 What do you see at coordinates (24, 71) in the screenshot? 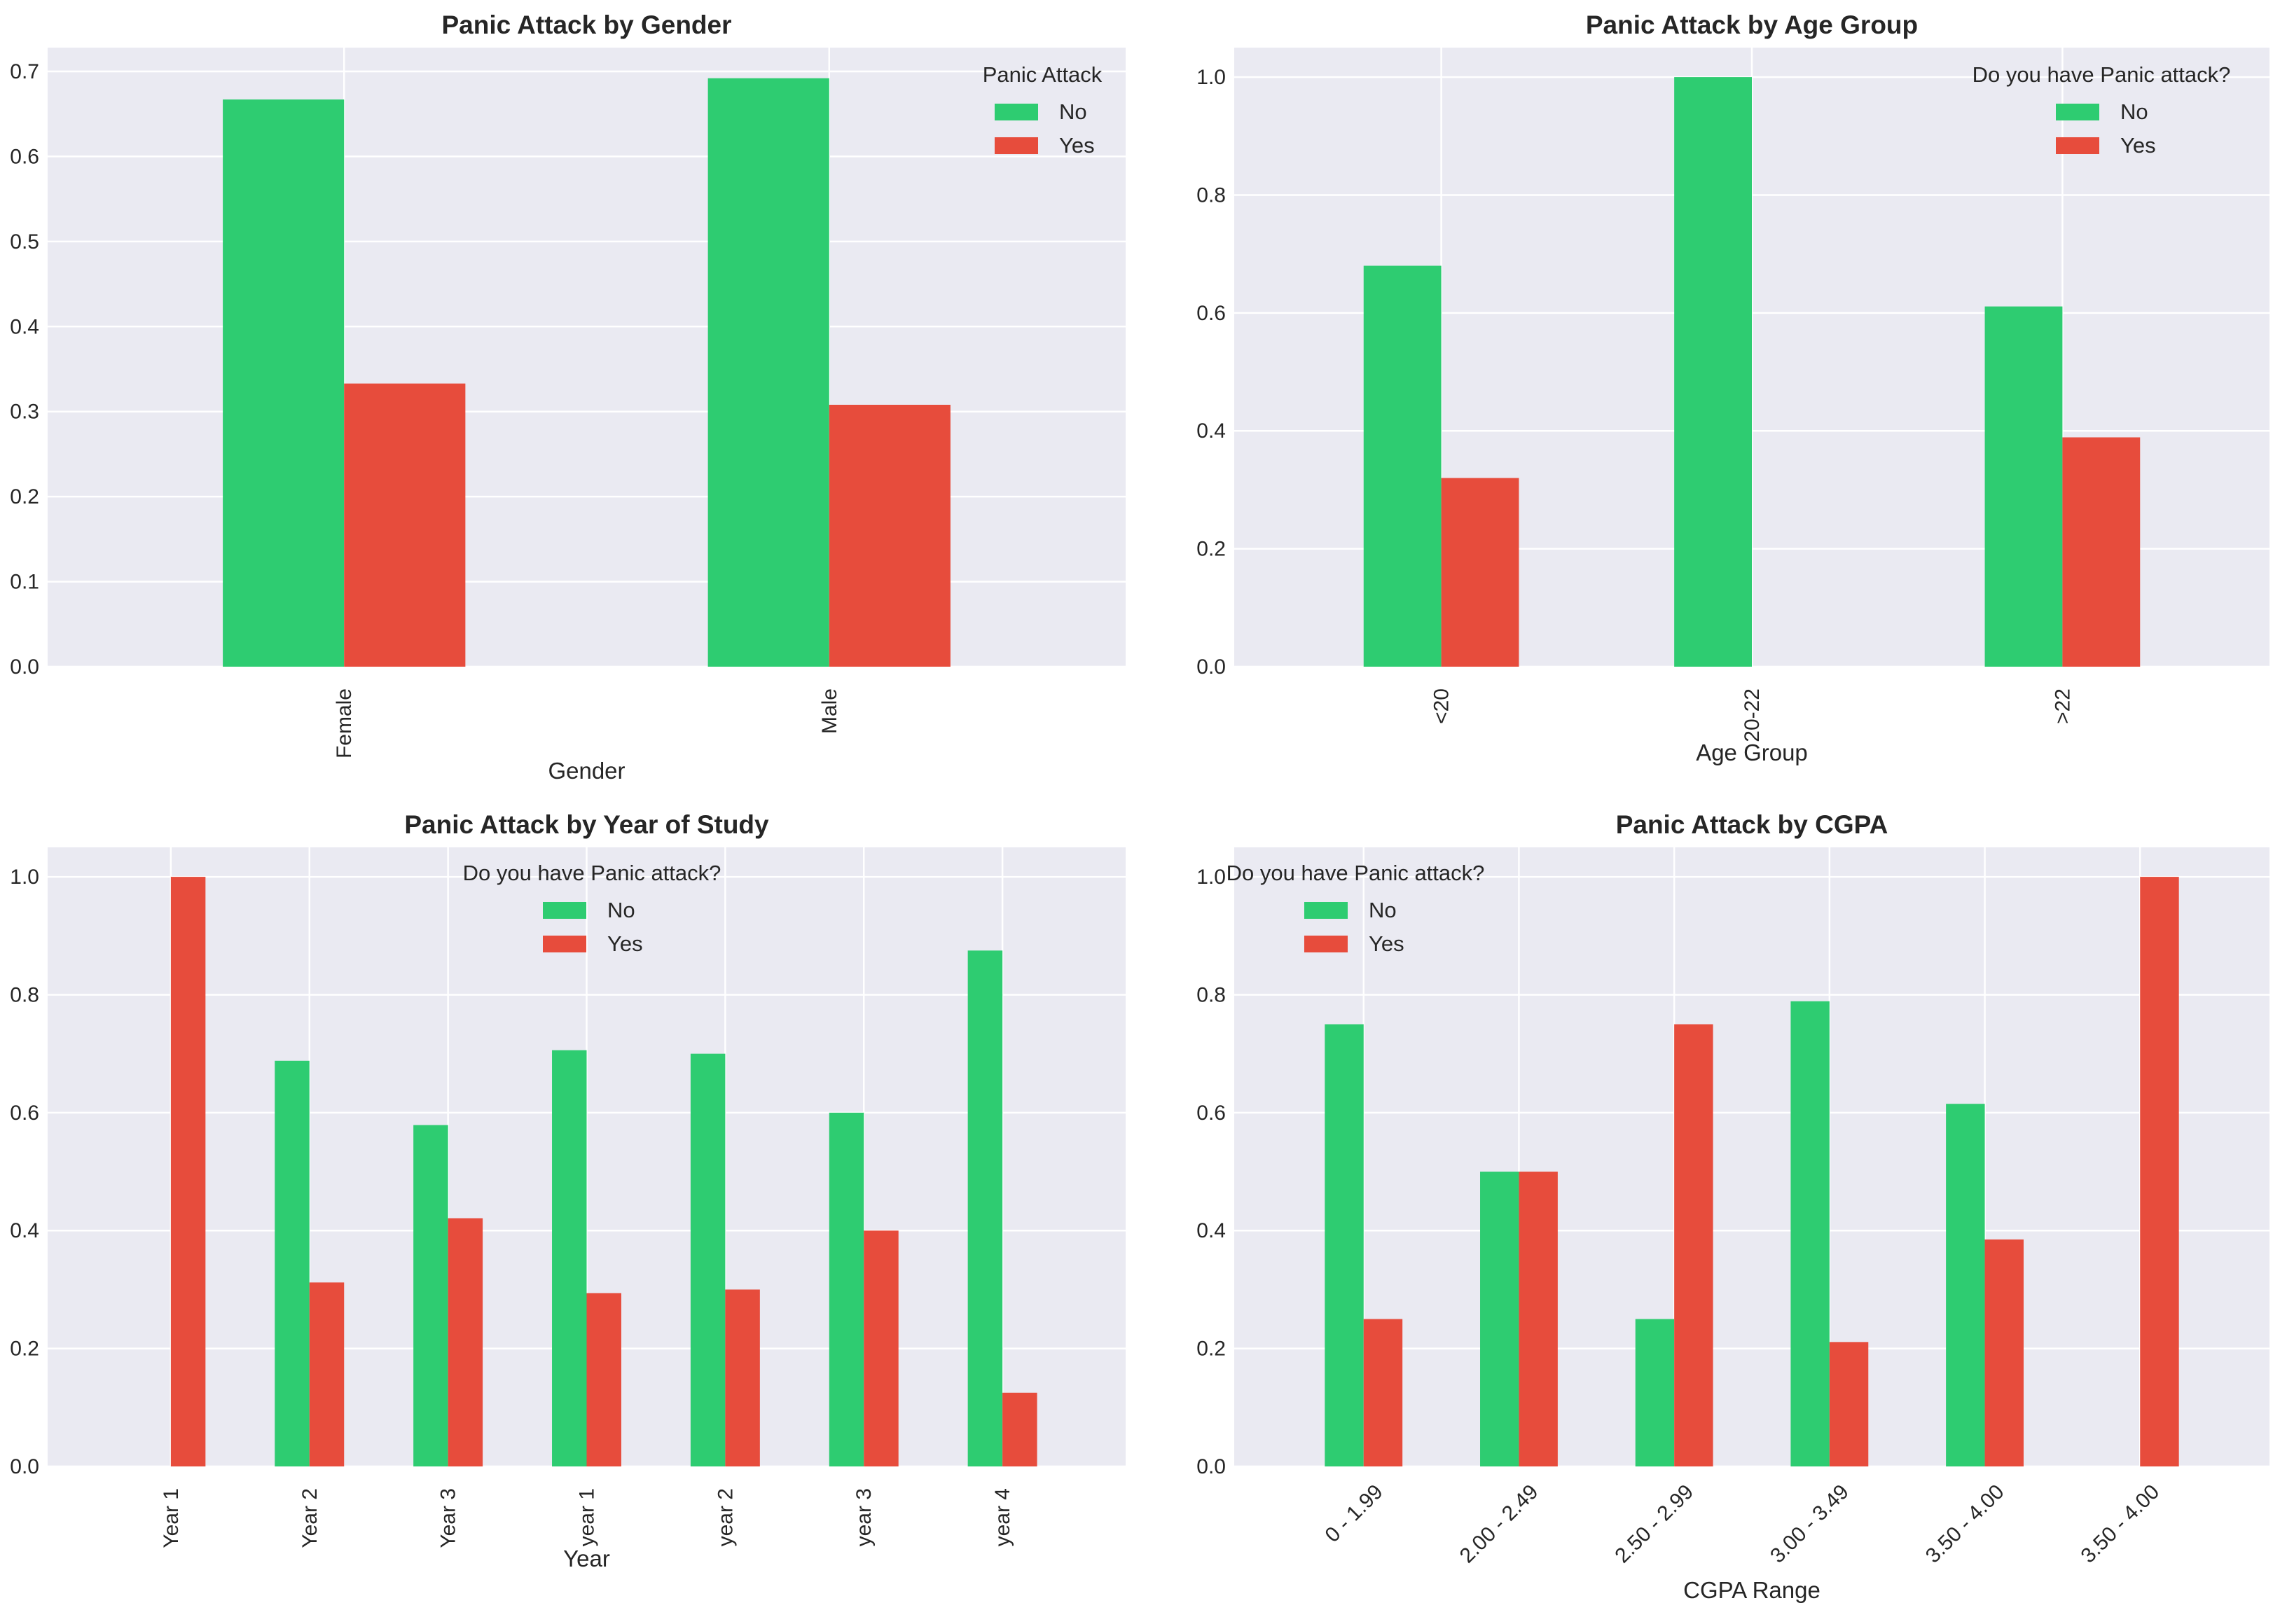
I see `y-tick-label: 0.7` at bounding box center [24, 71].